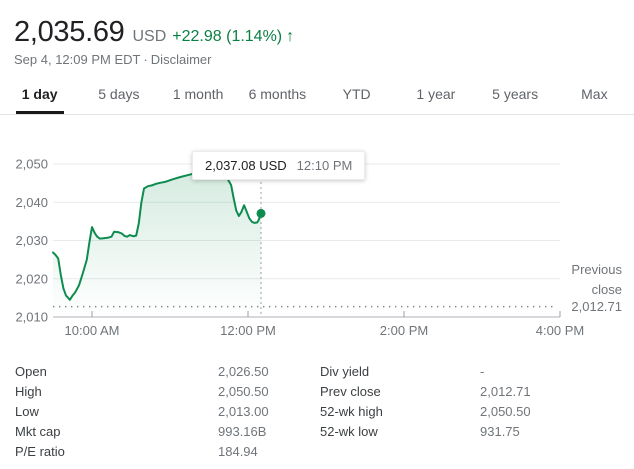 This screenshot has height=469, width=634. I want to click on price-line, so click(157, 235).